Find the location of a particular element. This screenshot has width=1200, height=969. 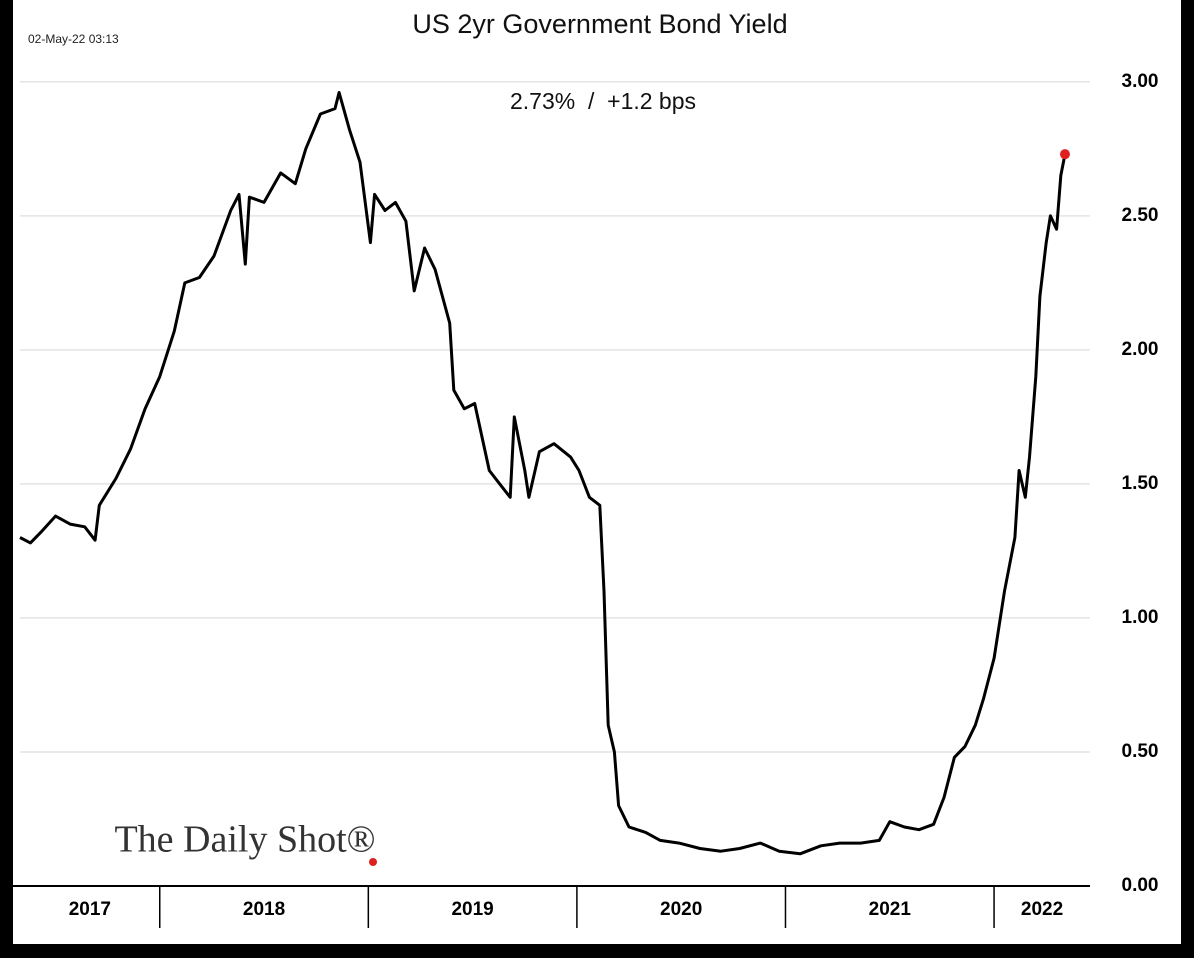

y-tick-label: 3.00 is located at coordinates (1140, 81).